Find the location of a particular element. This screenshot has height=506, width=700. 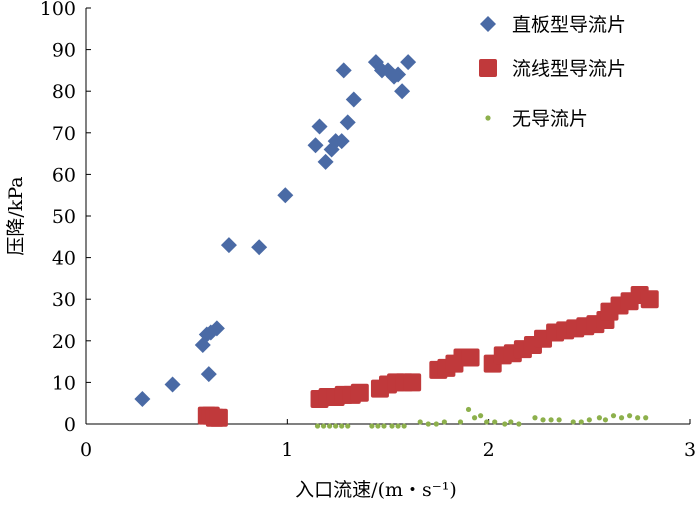

x-axis-title: 入口流速/(m・s⁻¹) is located at coordinates (376, 490).